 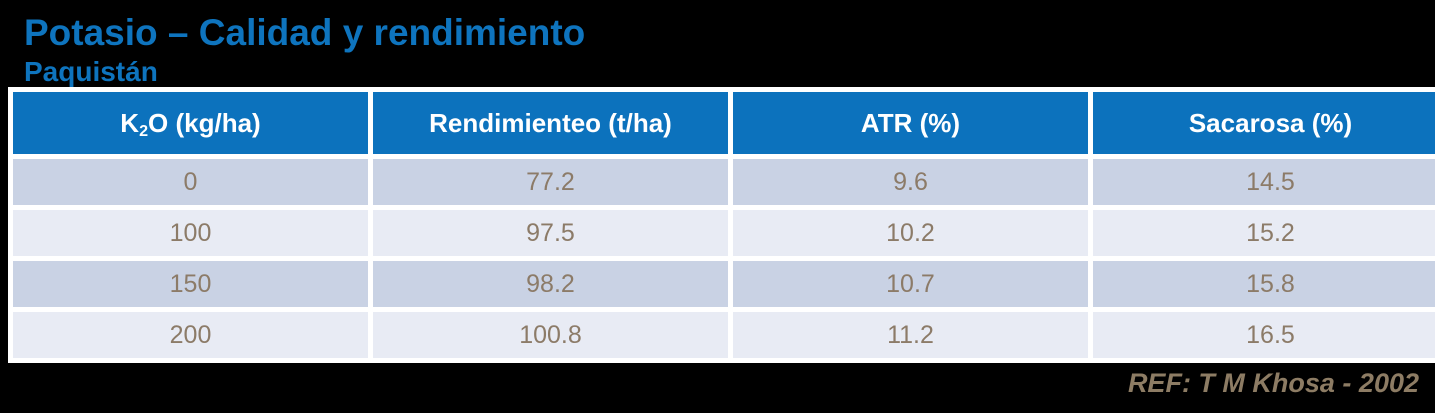 I want to click on table-row: 150 98.2 10.7 15.8, so click(x=724, y=284).